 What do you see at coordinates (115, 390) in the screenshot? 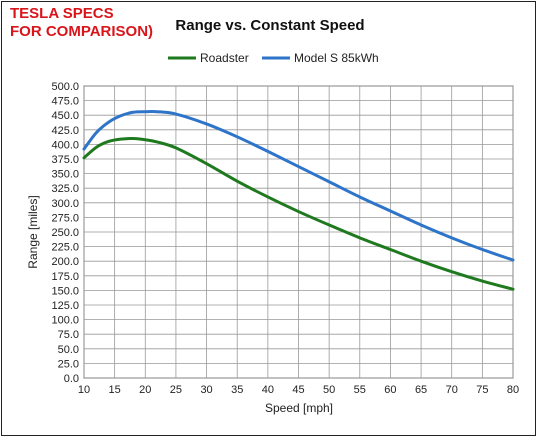
I see `x-tick-label: 15` at bounding box center [115, 390].